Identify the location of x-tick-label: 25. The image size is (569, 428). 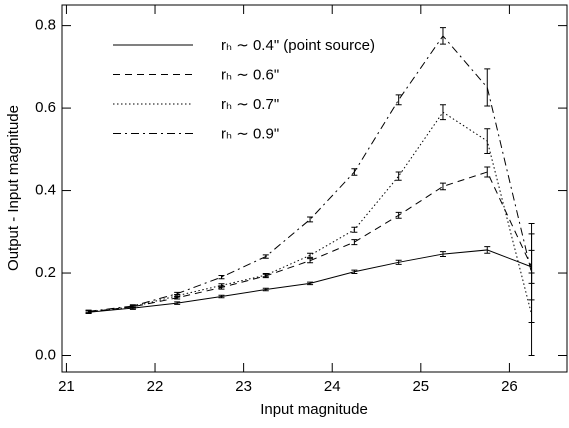
(420, 386).